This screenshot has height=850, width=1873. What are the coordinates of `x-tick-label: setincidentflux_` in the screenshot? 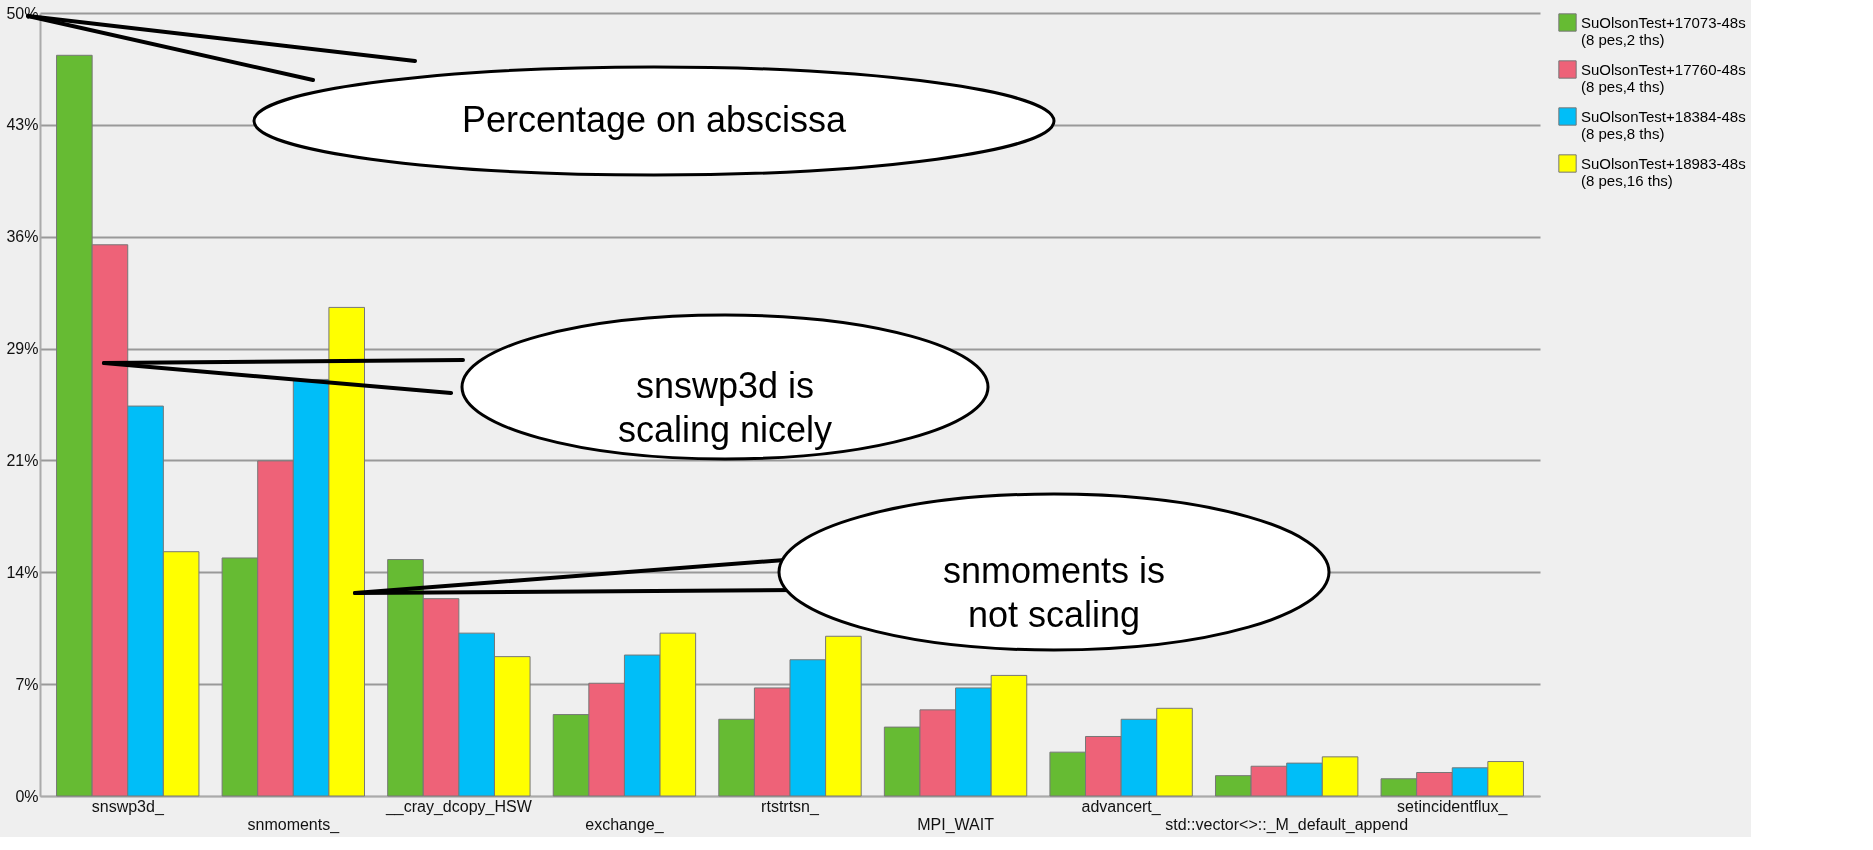 It's located at (1453, 806).